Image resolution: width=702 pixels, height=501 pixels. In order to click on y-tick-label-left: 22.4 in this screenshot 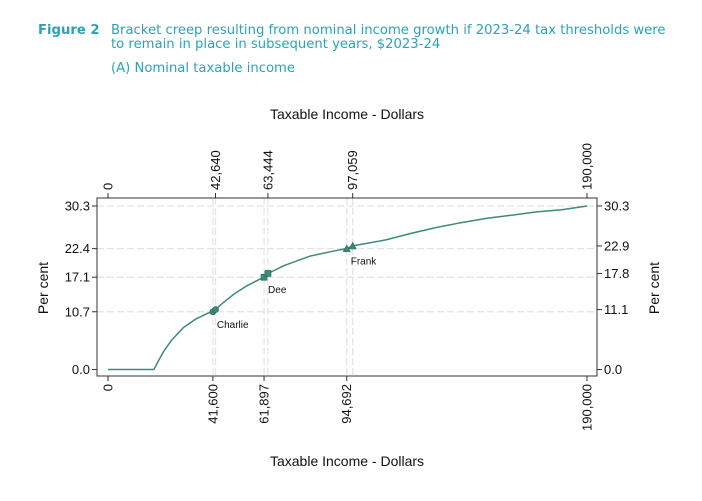, I will do `click(77, 248)`.